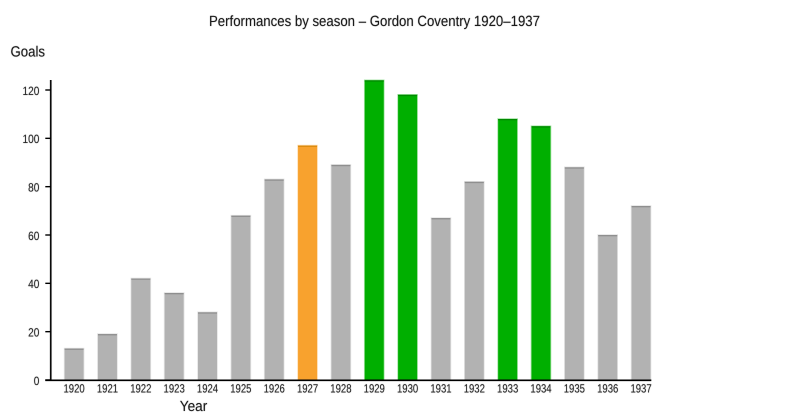 This screenshot has width=800, height=420. I want to click on svg-text: 1936, so click(607, 389).